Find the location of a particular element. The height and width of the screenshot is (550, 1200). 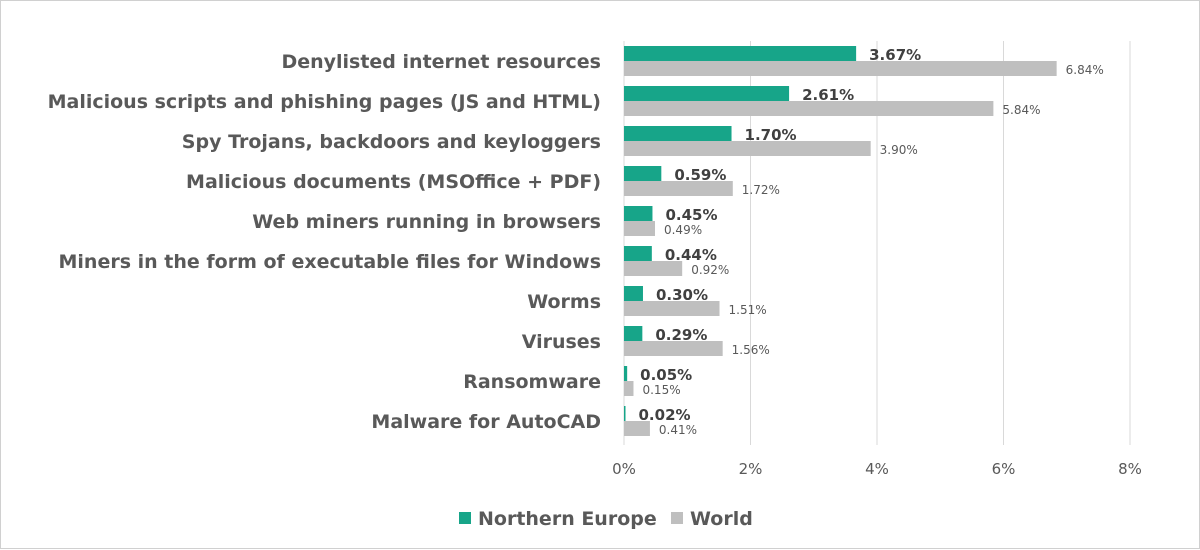

data-label-world: 1.51% is located at coordinates (748, 310).